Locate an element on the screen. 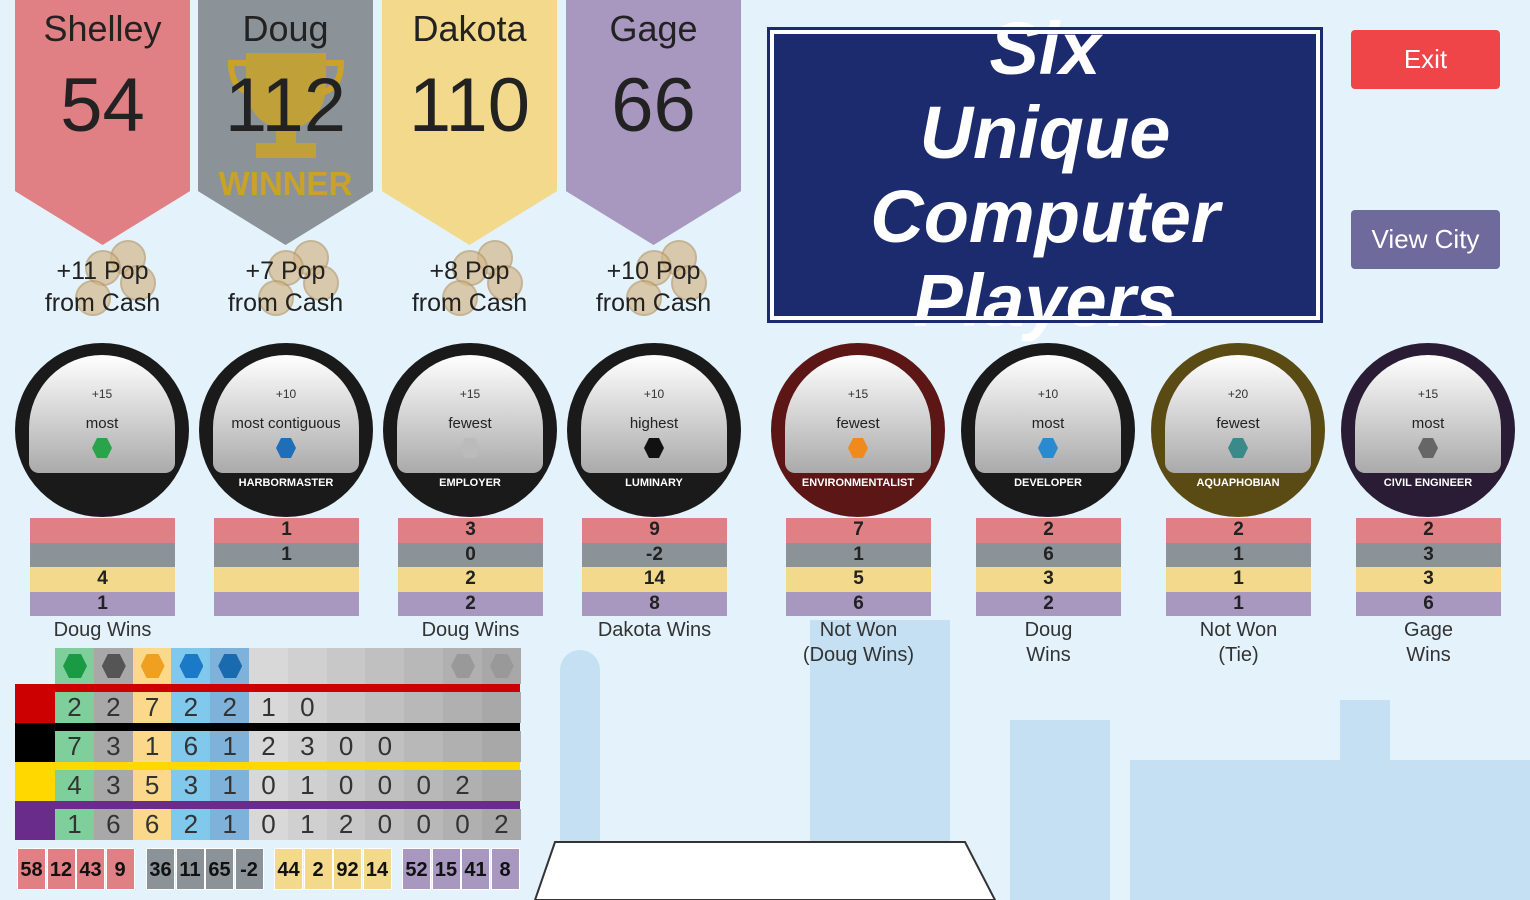 The height and width of the screenshot is (900, 1530). score-cell: 9 is located at coordinates (654, 530).